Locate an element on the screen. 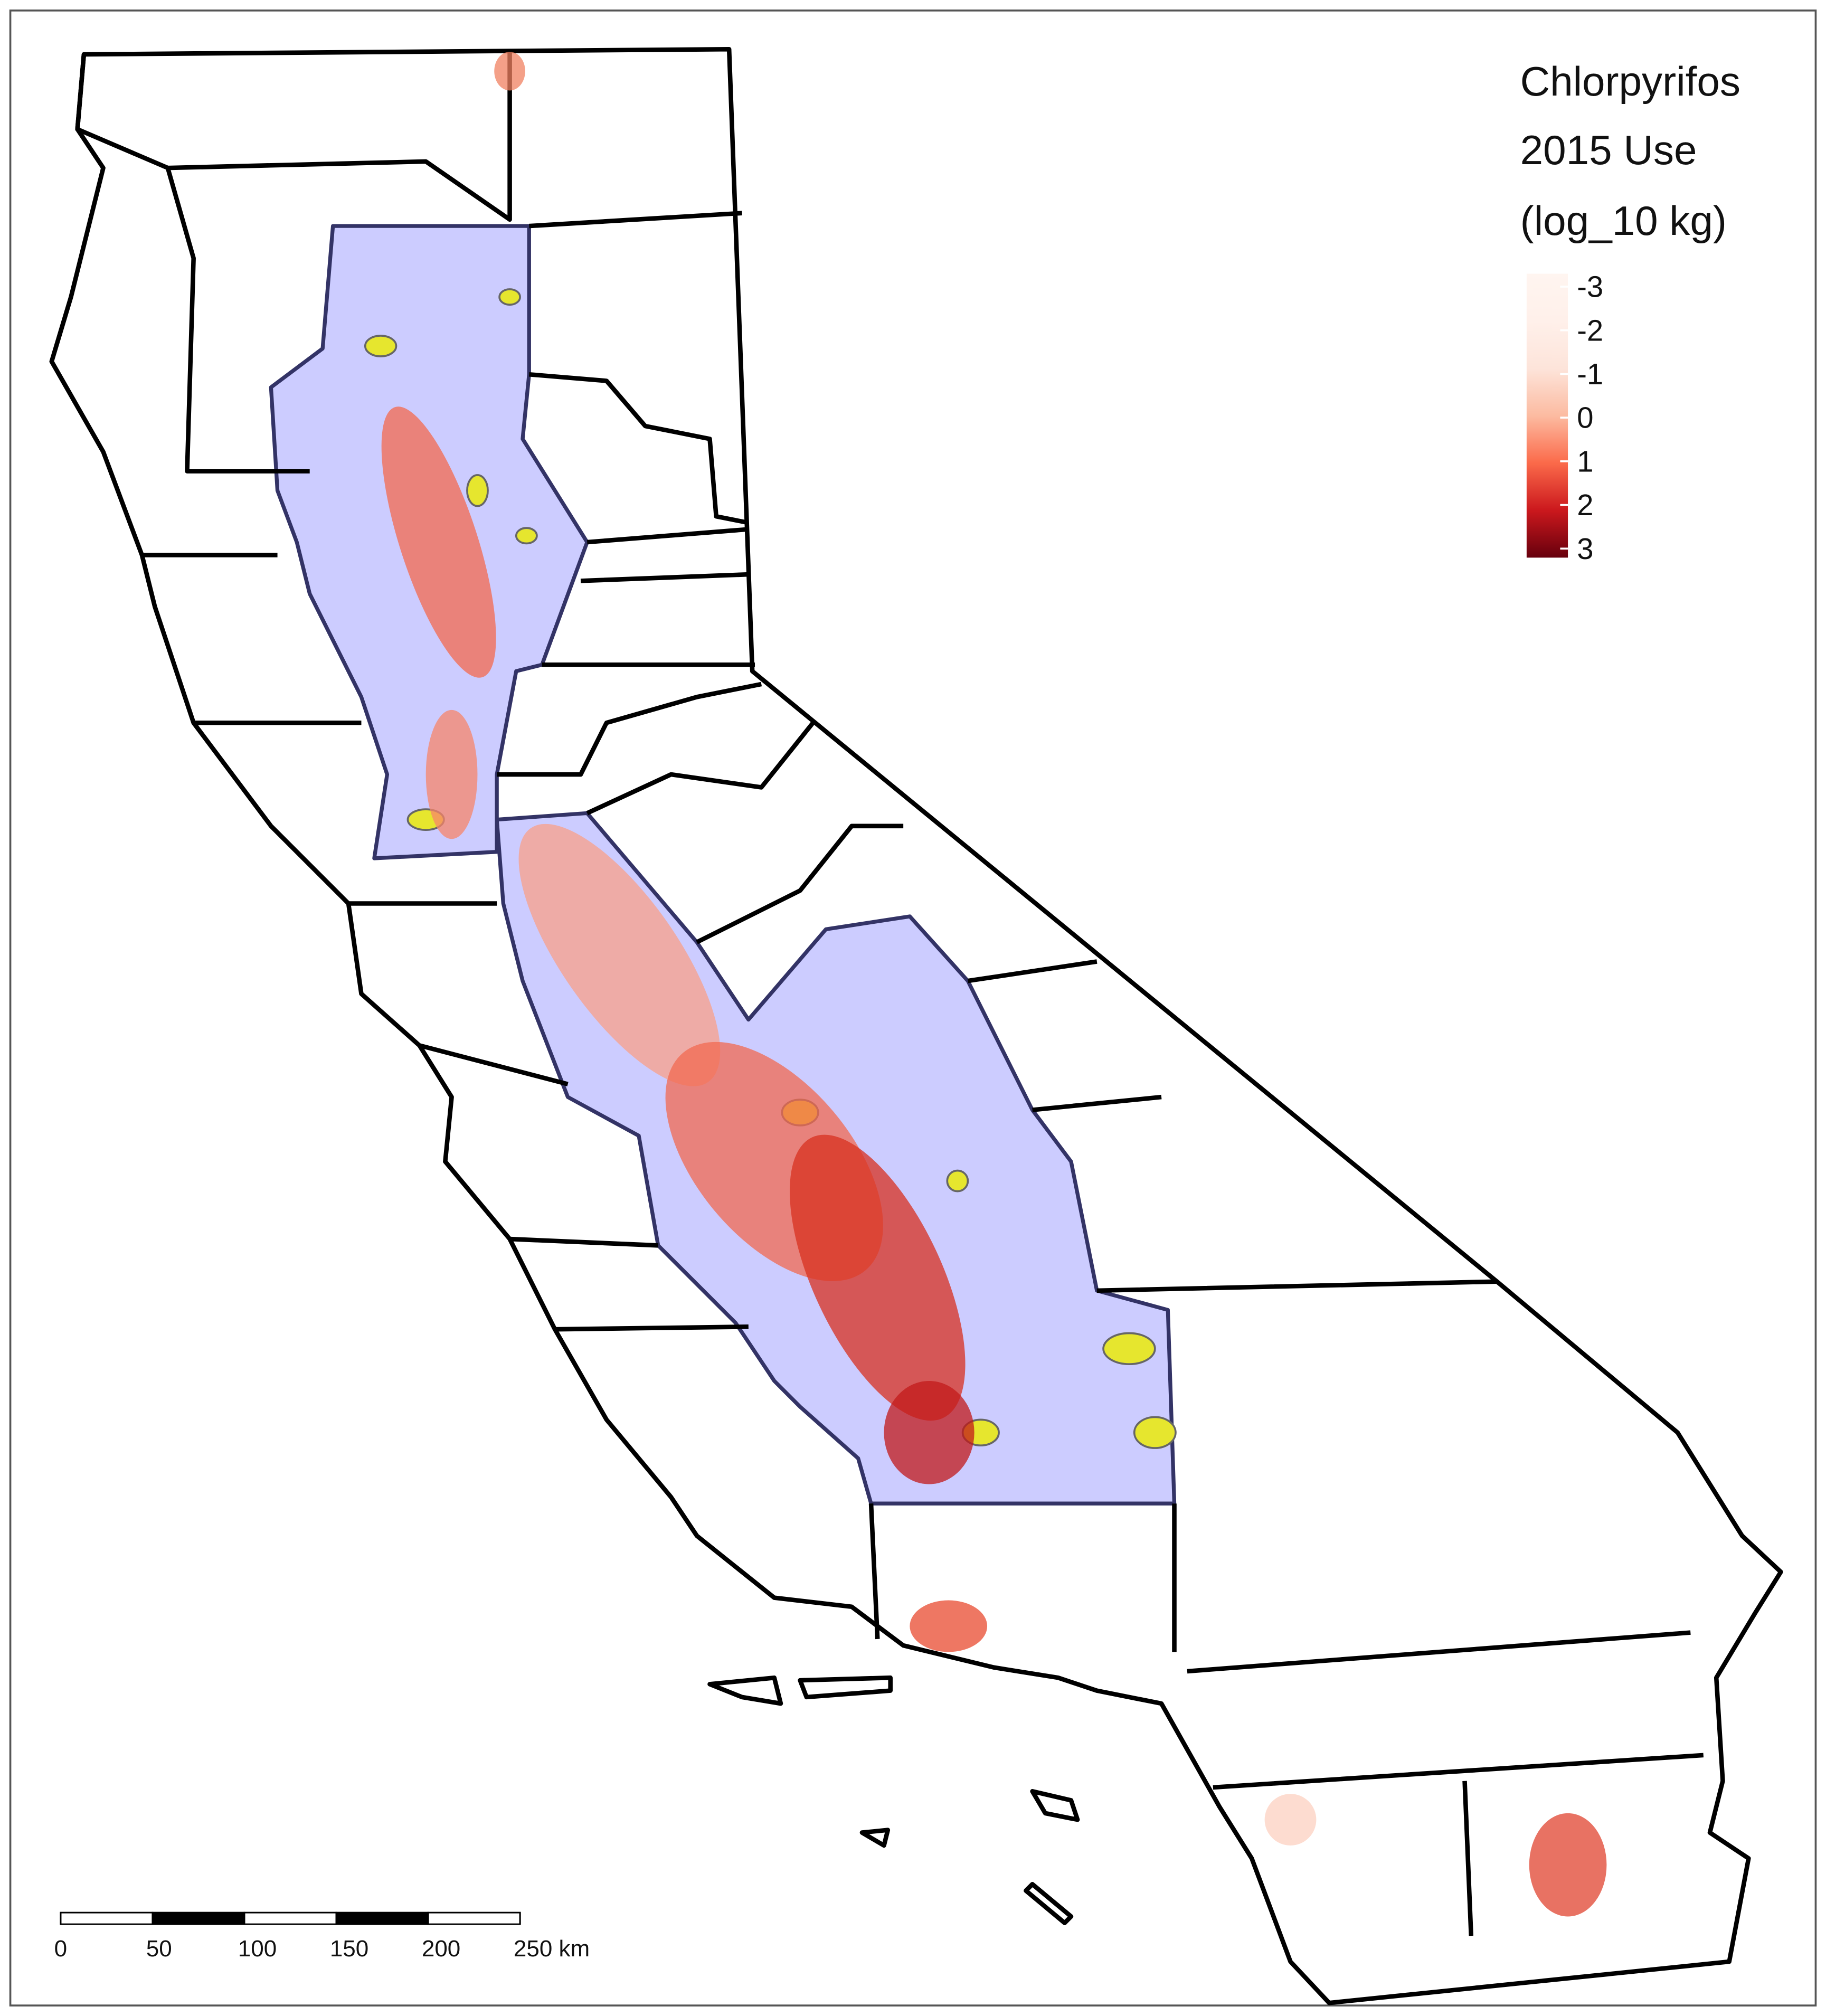 The width and height of the screenshot is (1826, 2016). scale-label: 0 is located at coordinates (60, 1949).